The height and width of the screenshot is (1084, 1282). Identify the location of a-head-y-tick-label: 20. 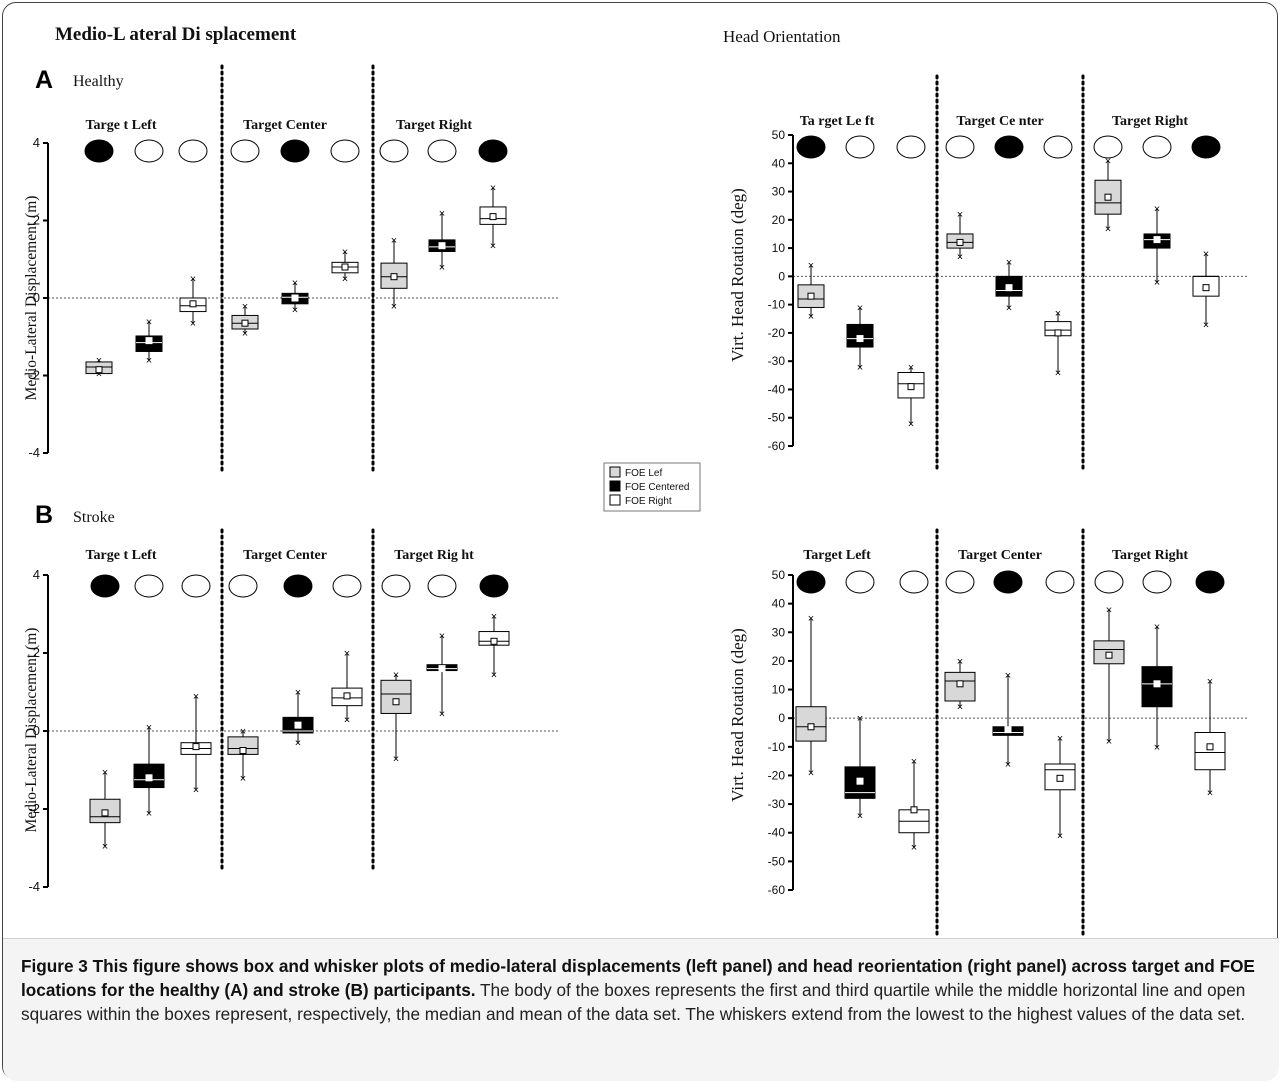
(779, 220).